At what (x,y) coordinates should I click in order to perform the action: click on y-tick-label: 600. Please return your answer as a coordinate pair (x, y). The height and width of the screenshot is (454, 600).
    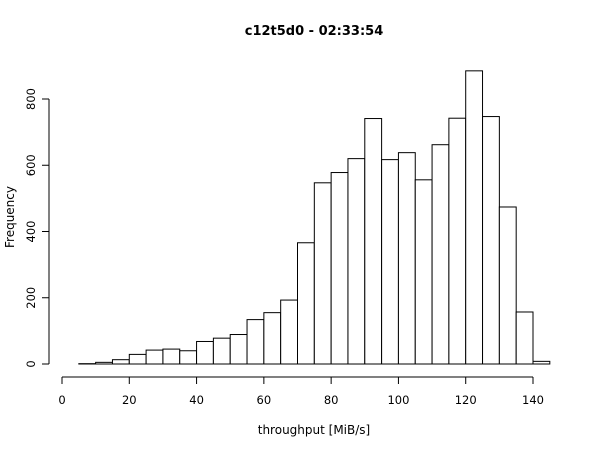
    Looking at the image, I should click on (31, 165).